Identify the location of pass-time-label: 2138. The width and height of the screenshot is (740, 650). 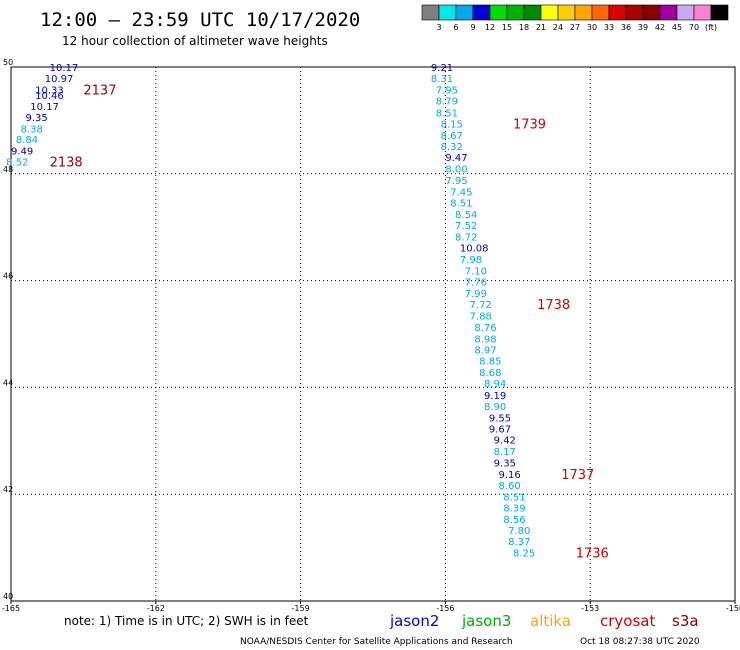
(66, 163).